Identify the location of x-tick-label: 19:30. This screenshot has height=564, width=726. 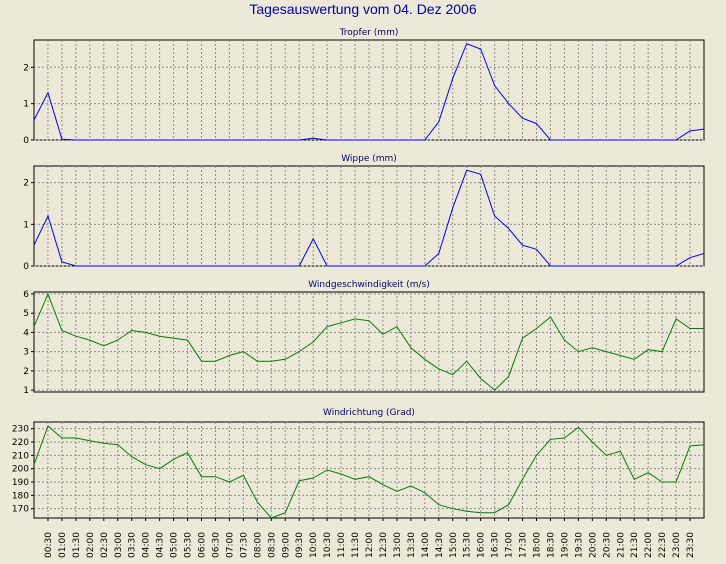
(579, 545).